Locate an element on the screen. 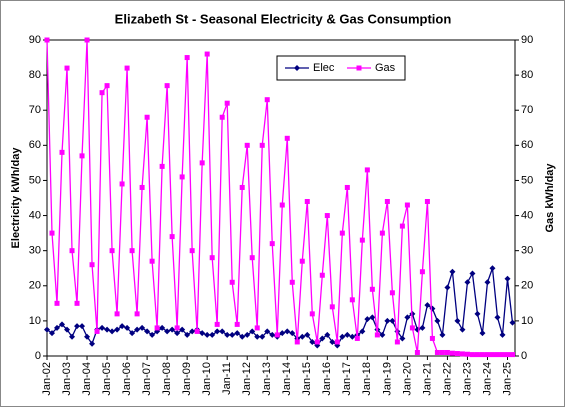 The height and width of the screenshot is (407, 565). y2-tick-label: 70 is located at coordinates (527, 110).